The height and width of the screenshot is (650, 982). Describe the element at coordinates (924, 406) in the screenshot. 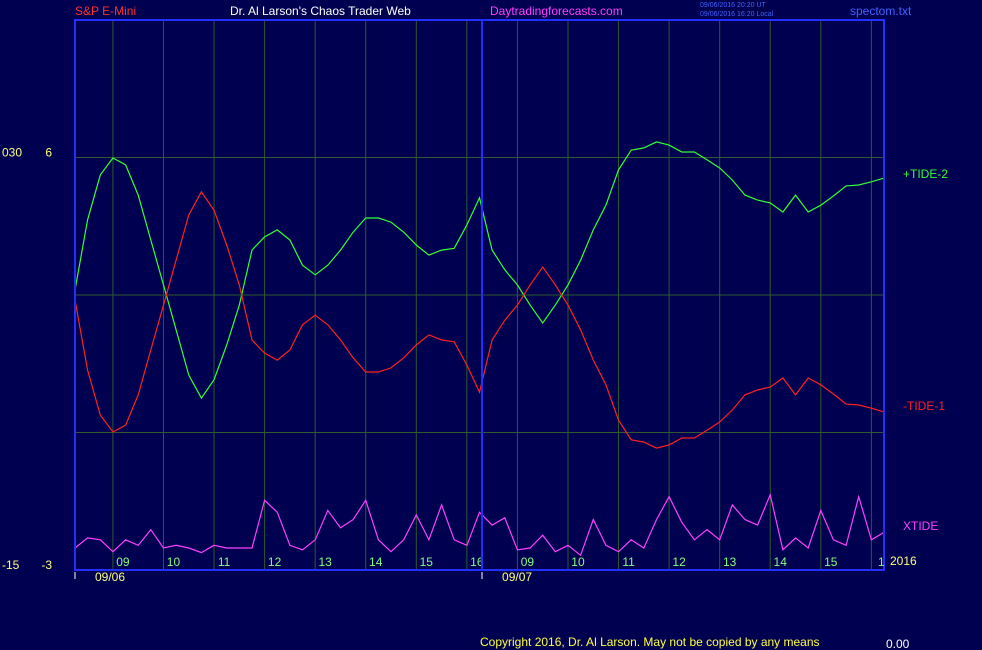

I see `legend-label: -TIDE-1` at that location.